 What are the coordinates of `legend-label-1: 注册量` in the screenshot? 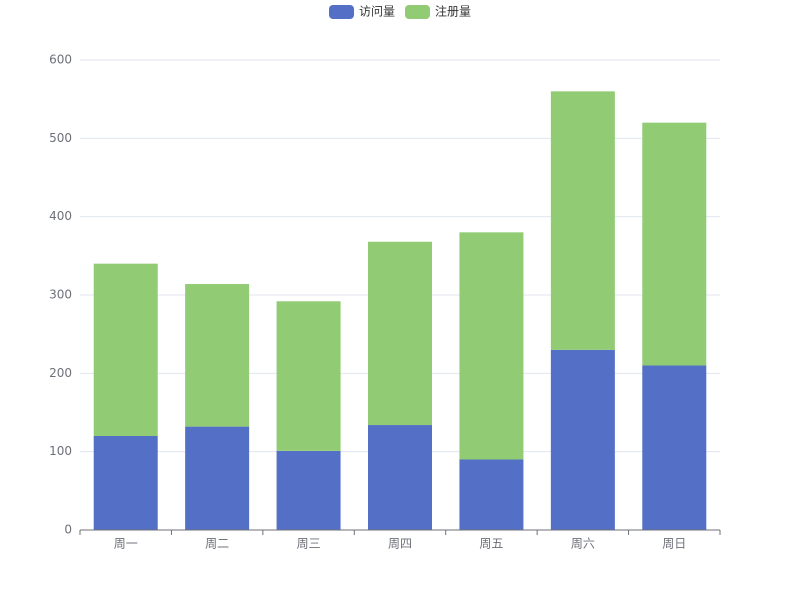 It's located at (453, 11).